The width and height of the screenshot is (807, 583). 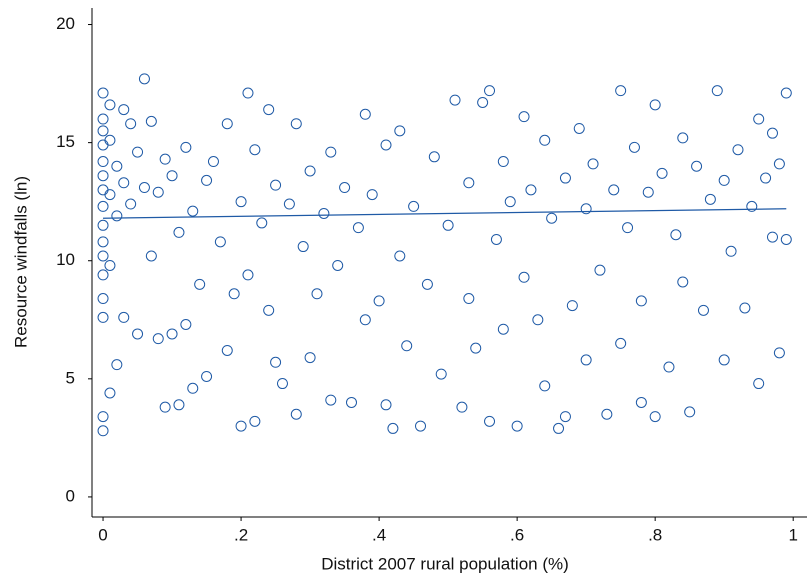 I want to click on fit-line, so click(x=445, y=213).